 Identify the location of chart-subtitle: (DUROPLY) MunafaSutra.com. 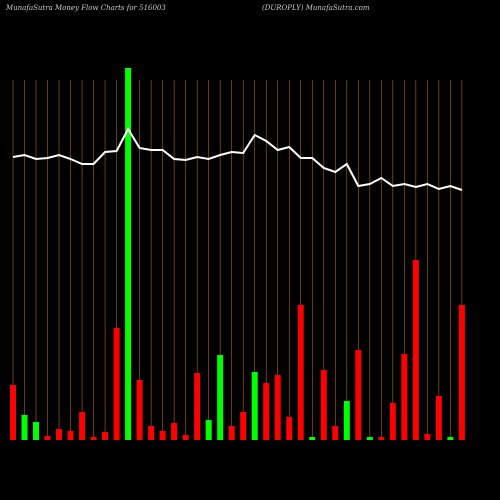
(316, 8).